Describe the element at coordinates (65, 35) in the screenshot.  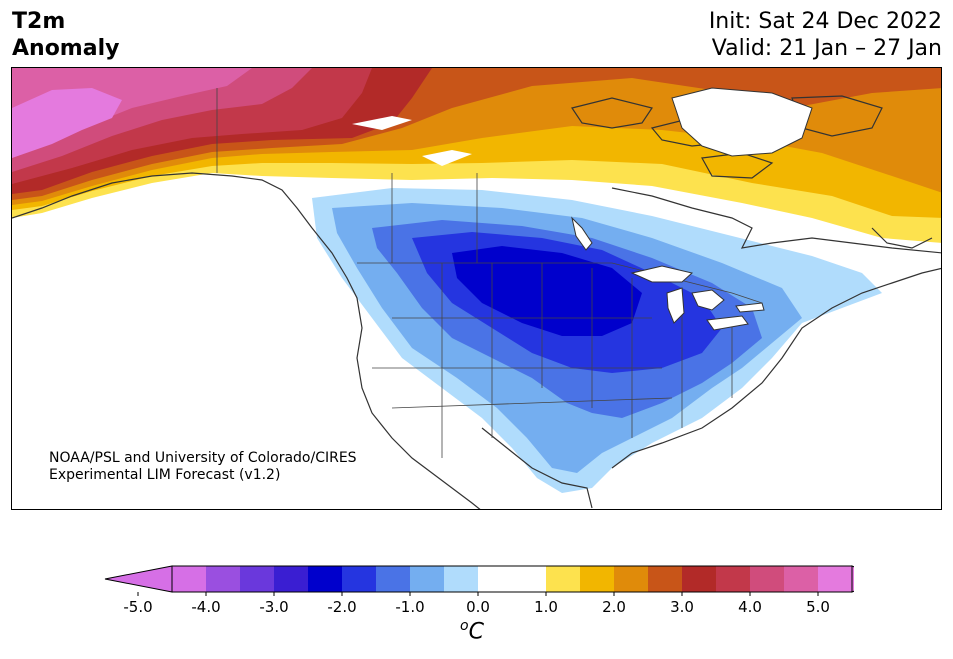
I see `map-title: T2m Anomaly` at that location.